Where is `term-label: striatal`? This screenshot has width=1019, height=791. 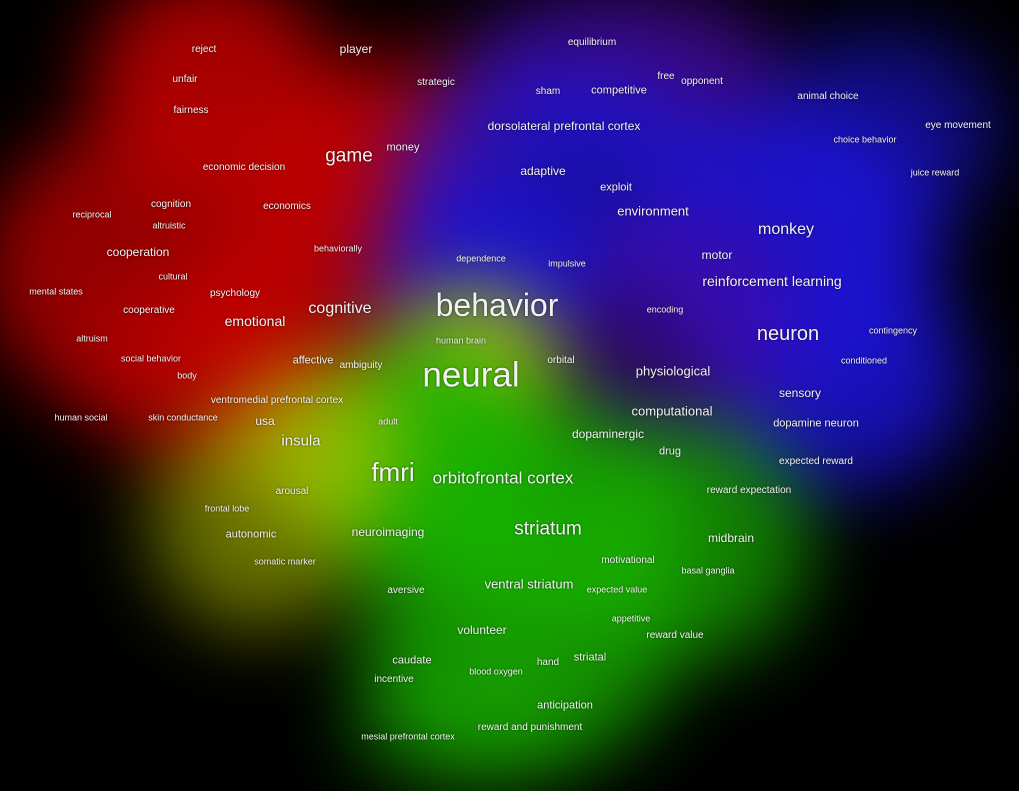
term-label: striatal is located at coordinates (590, 657).